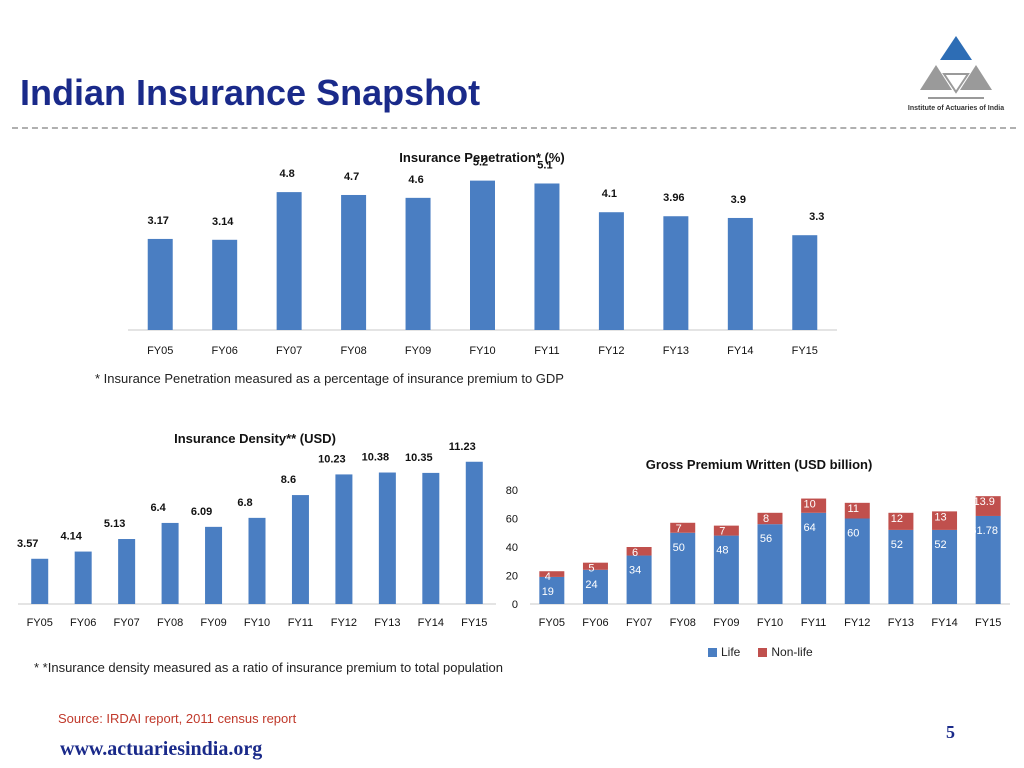  Describe the element at coordinates (853, 534) in the screenshot. I see `gpw-life-label: 60` at that location.